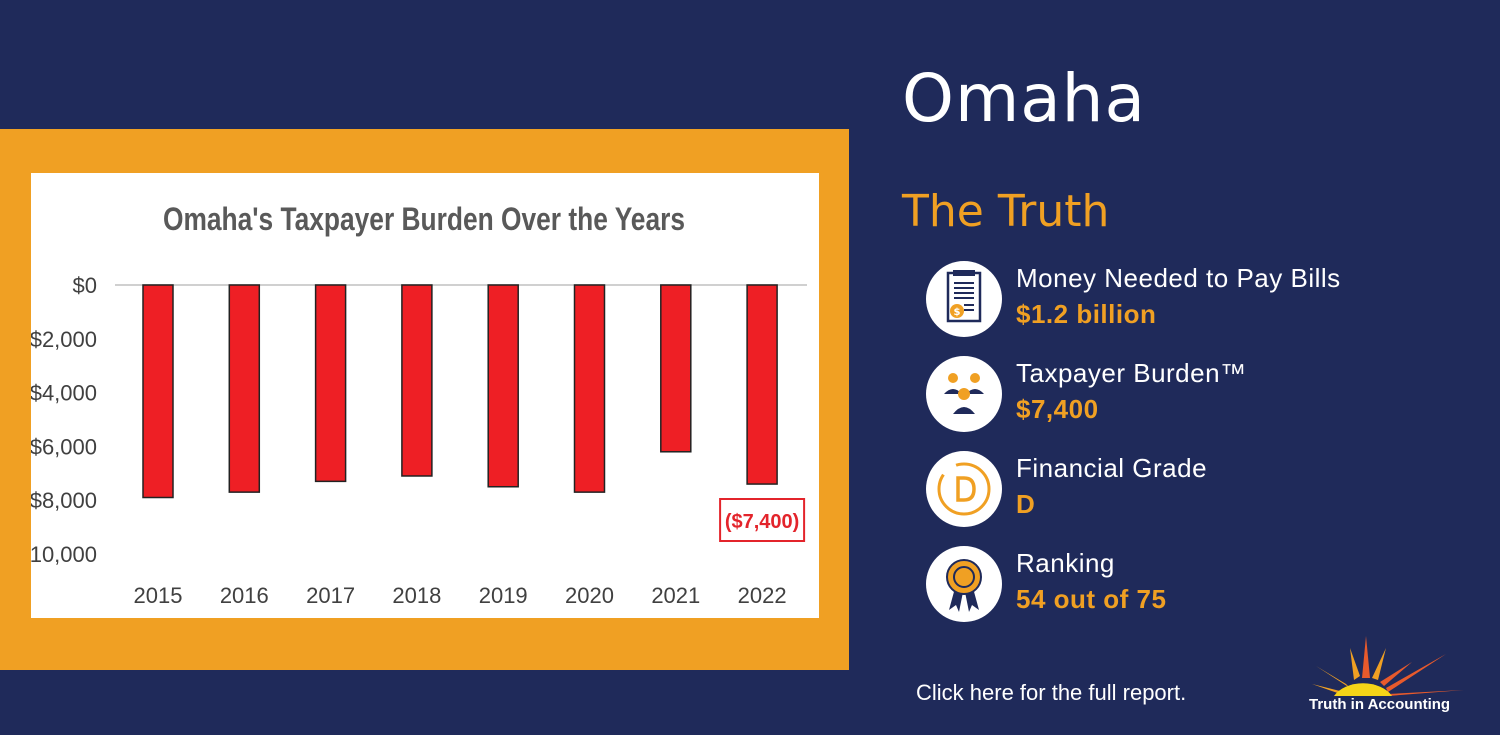 This screenshot has width=1500, height=735. I want to click on section-title: The Truth, so click(1006, 211).